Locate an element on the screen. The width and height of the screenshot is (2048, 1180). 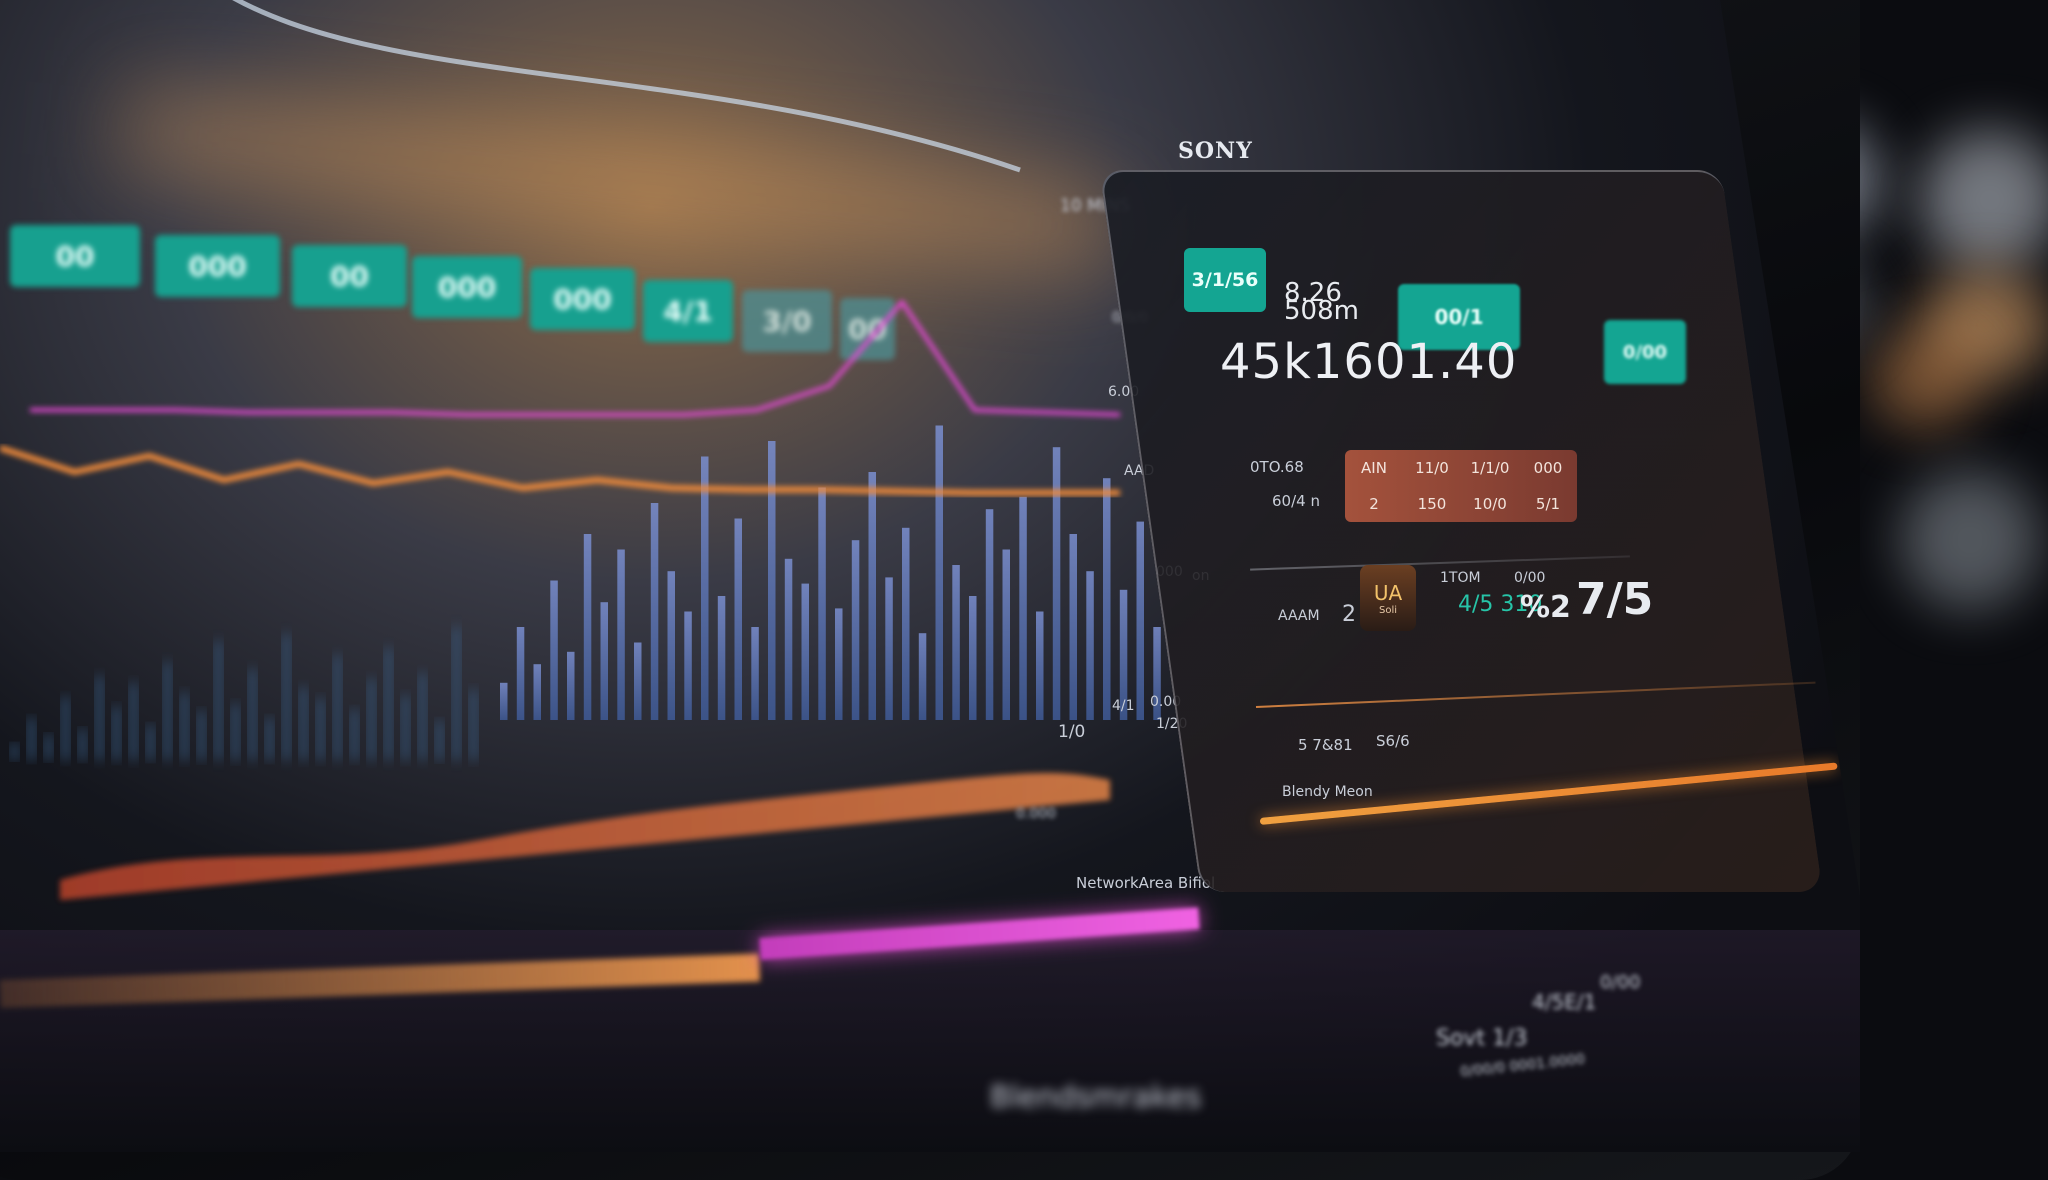
bottom-text: Sovt 1/3 is located at coordinates (1482, 1038).